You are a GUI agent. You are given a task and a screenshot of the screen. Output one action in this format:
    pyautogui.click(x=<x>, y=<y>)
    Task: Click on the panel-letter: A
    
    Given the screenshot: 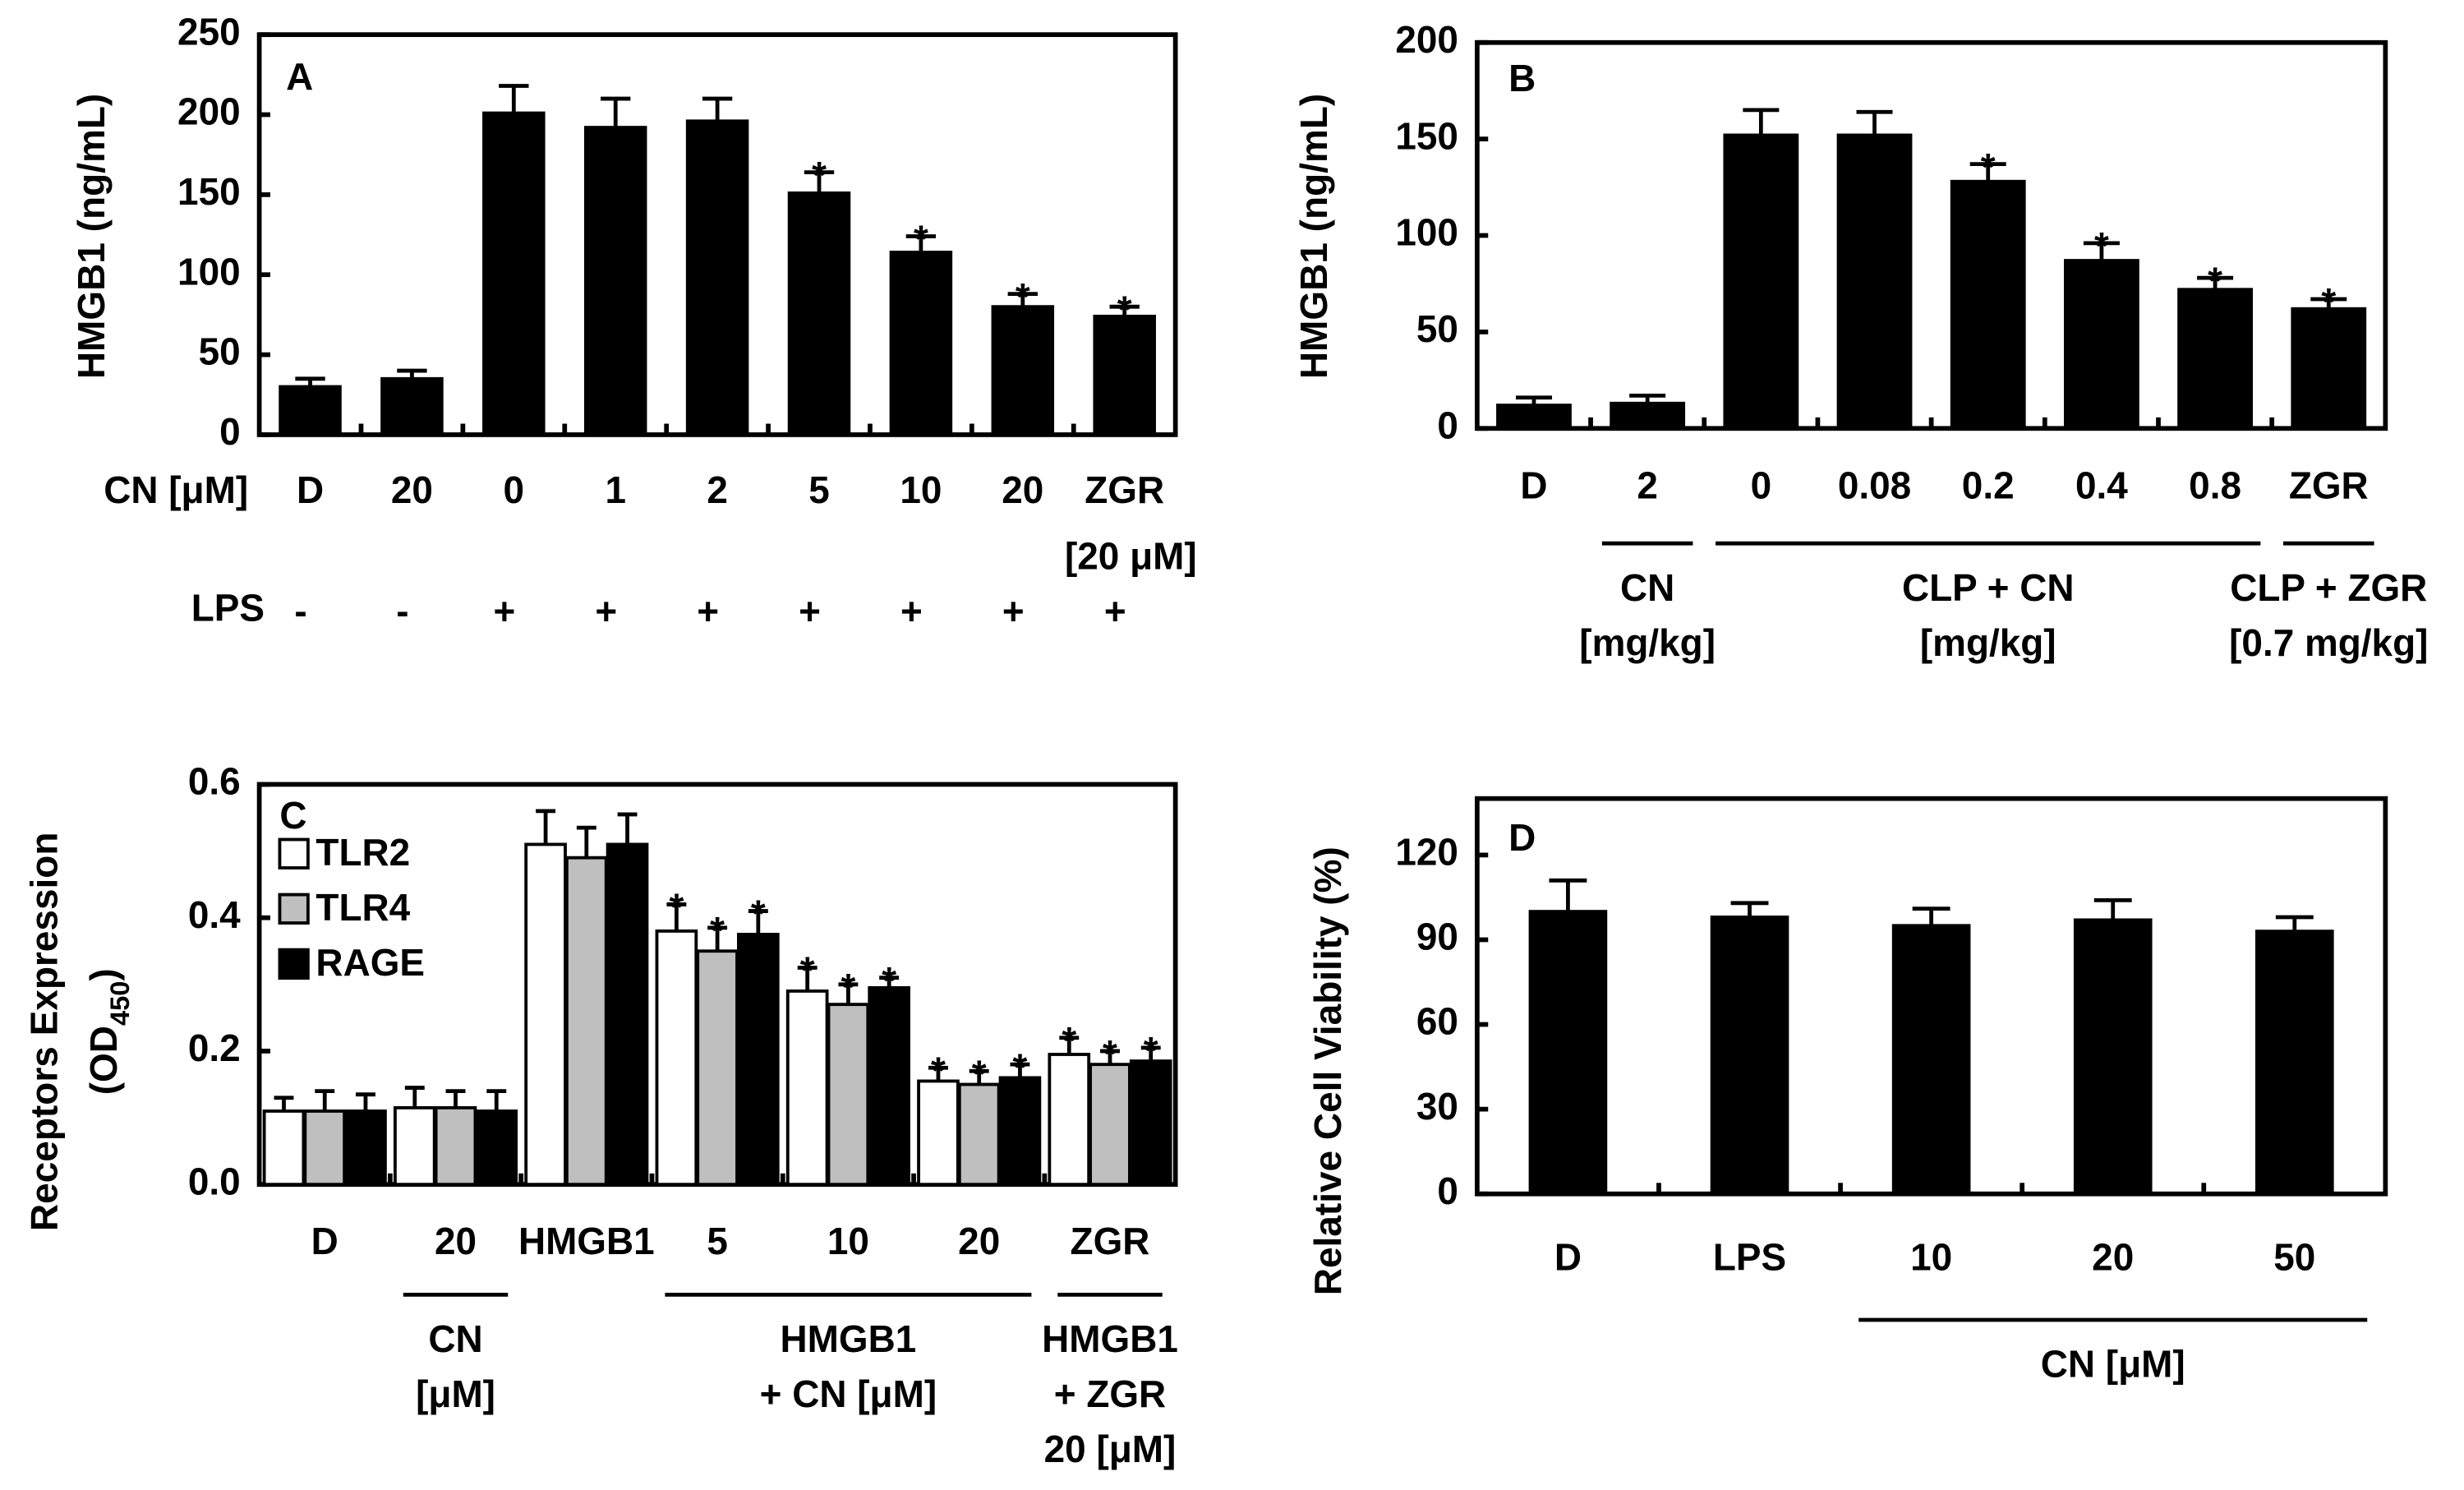 What is the action you would take?
    pyautogui.click(x=299, y=76)
    